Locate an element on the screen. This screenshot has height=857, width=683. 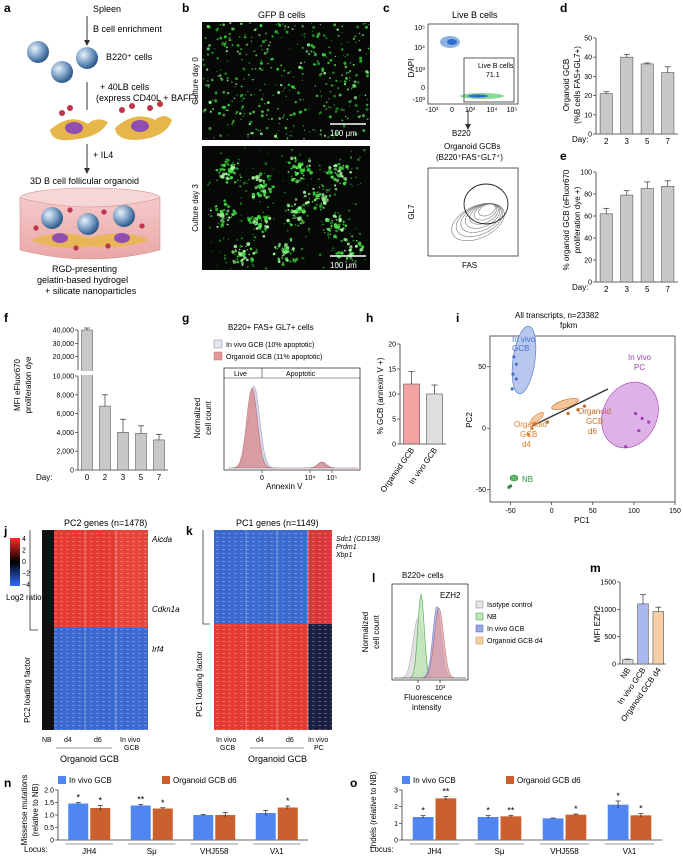
chart-n-ytick: 1.0 is located at coordinates (49, 816).